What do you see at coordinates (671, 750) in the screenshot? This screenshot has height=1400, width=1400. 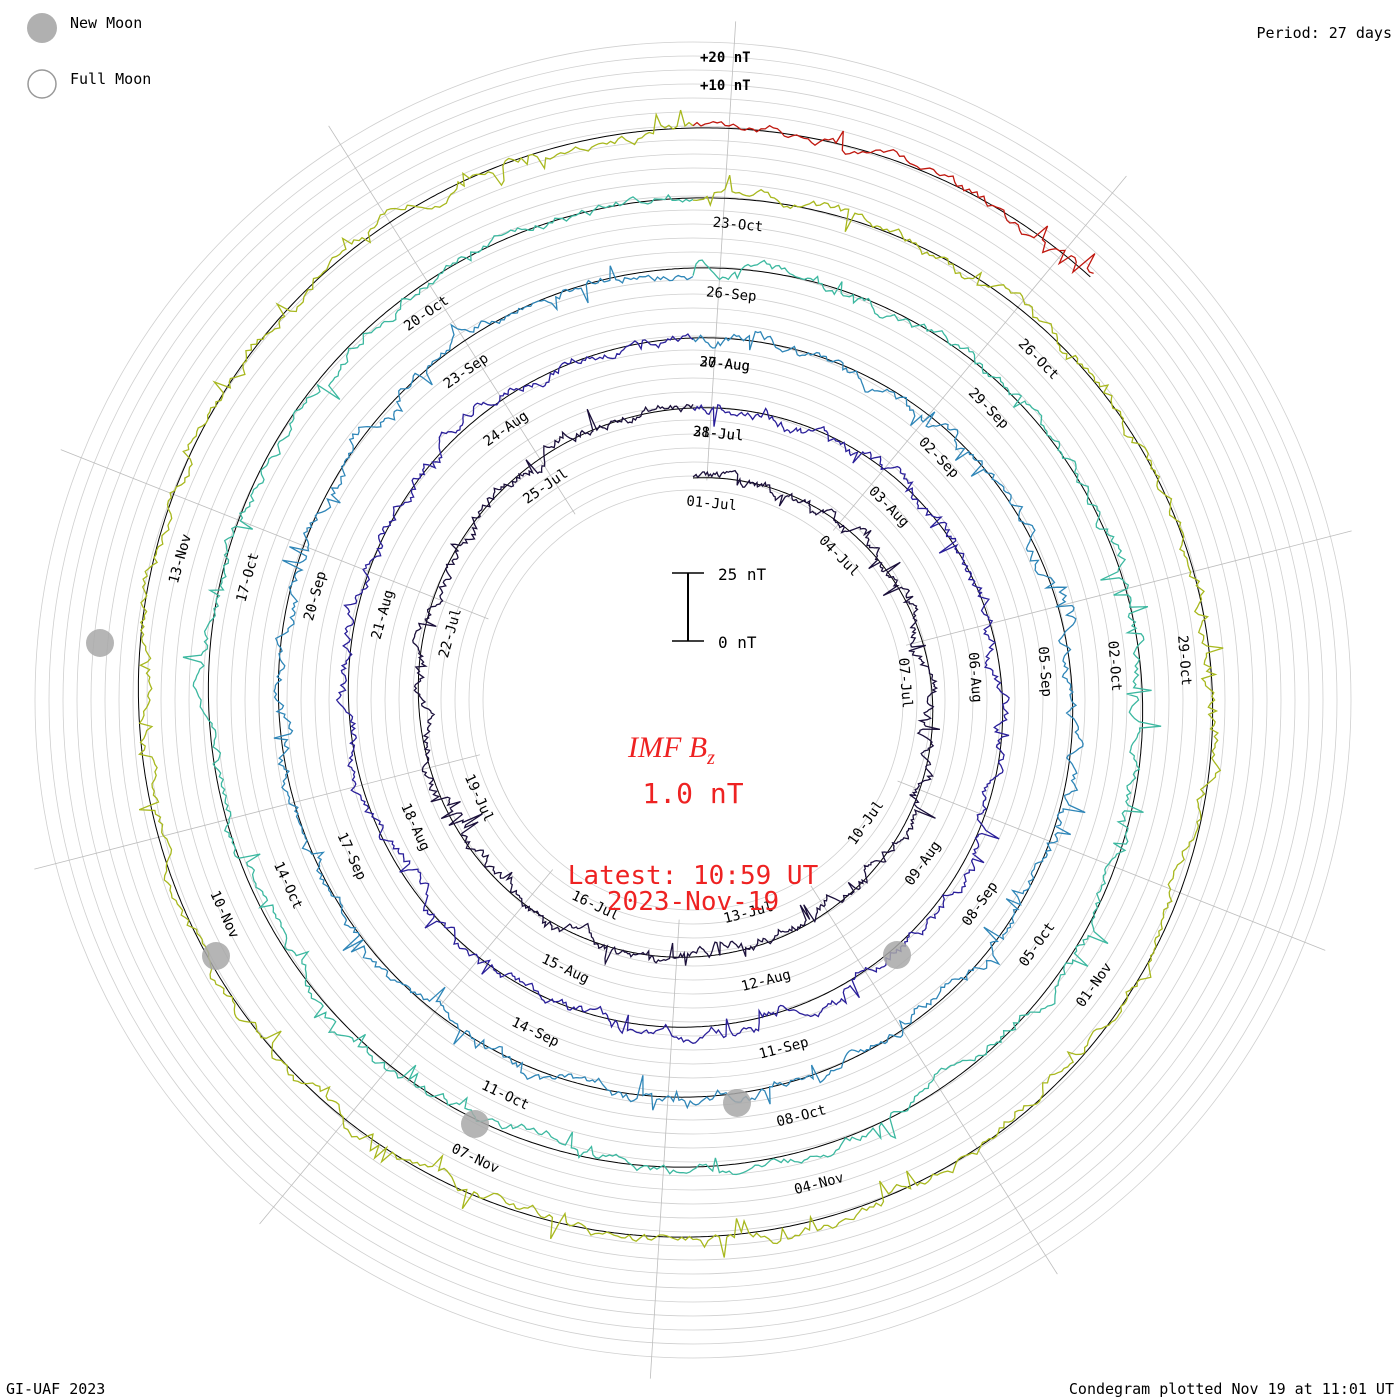 I see `chart-title: IMF Bz` at bounding box center [671, 750].